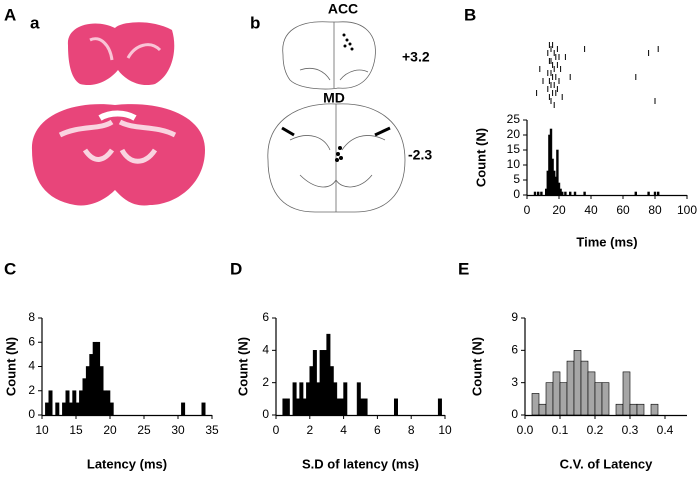 Image resolution: width=700 pixels, height=480 pixels. I want to click on y-tick-label: 5, so click(516, 179).